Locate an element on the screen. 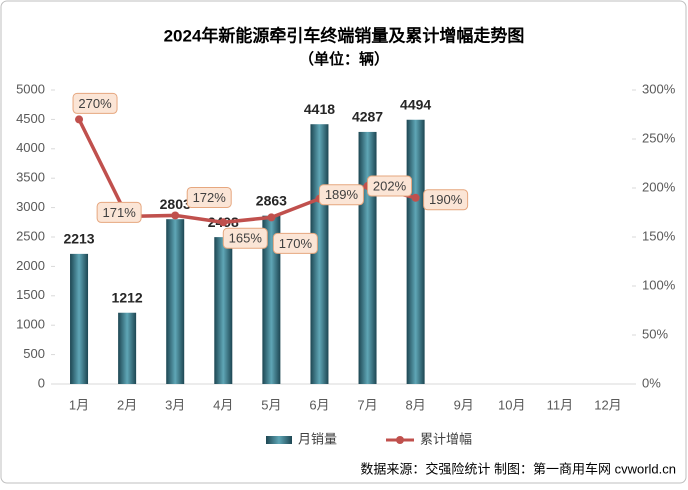  y2-tick-label: 50% is located at coordinates (655, 333).